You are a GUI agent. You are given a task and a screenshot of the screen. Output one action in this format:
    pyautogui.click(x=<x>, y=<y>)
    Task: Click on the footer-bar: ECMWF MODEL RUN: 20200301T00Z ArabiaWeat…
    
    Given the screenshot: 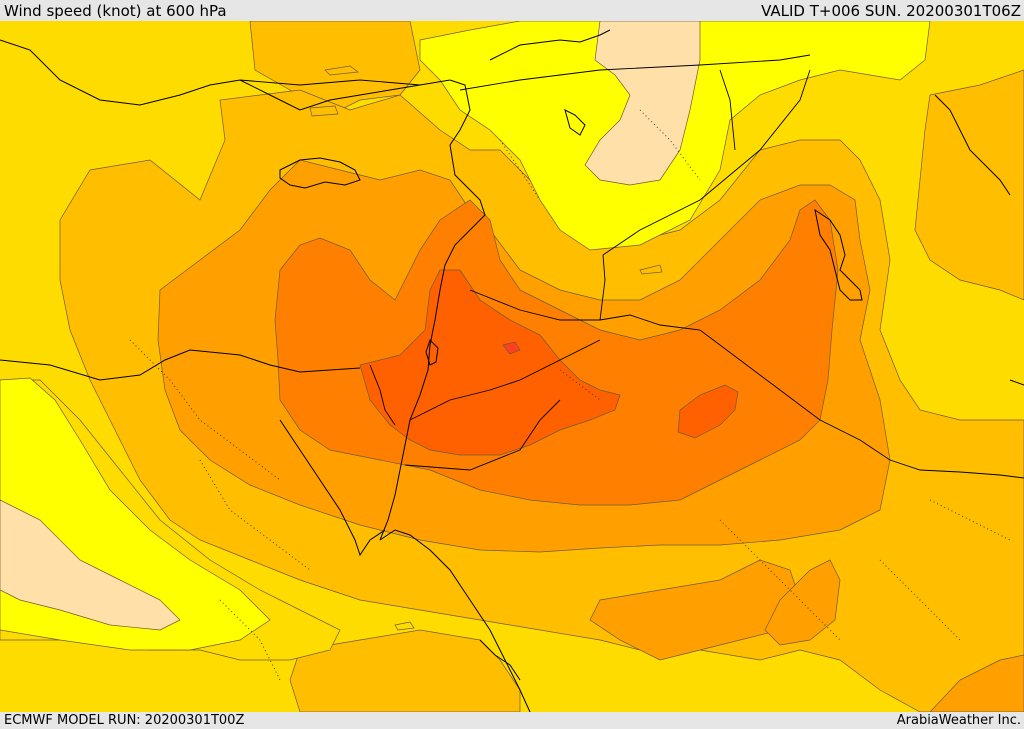 What is the action you would take?
    pyautogui.click(x=512, y=720)
    